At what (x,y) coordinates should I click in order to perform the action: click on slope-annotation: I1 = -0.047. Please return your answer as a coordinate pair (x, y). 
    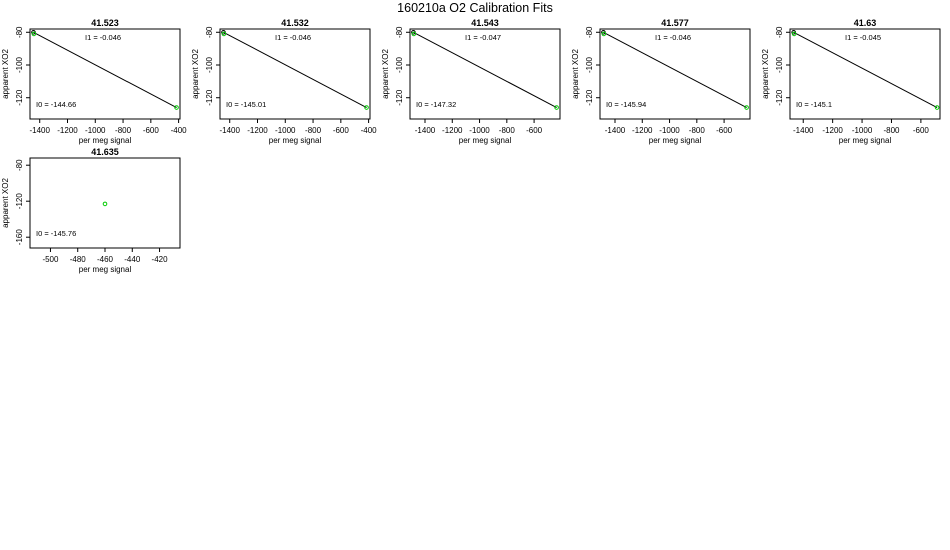
    Looking at the image, I should click on (483, 37).